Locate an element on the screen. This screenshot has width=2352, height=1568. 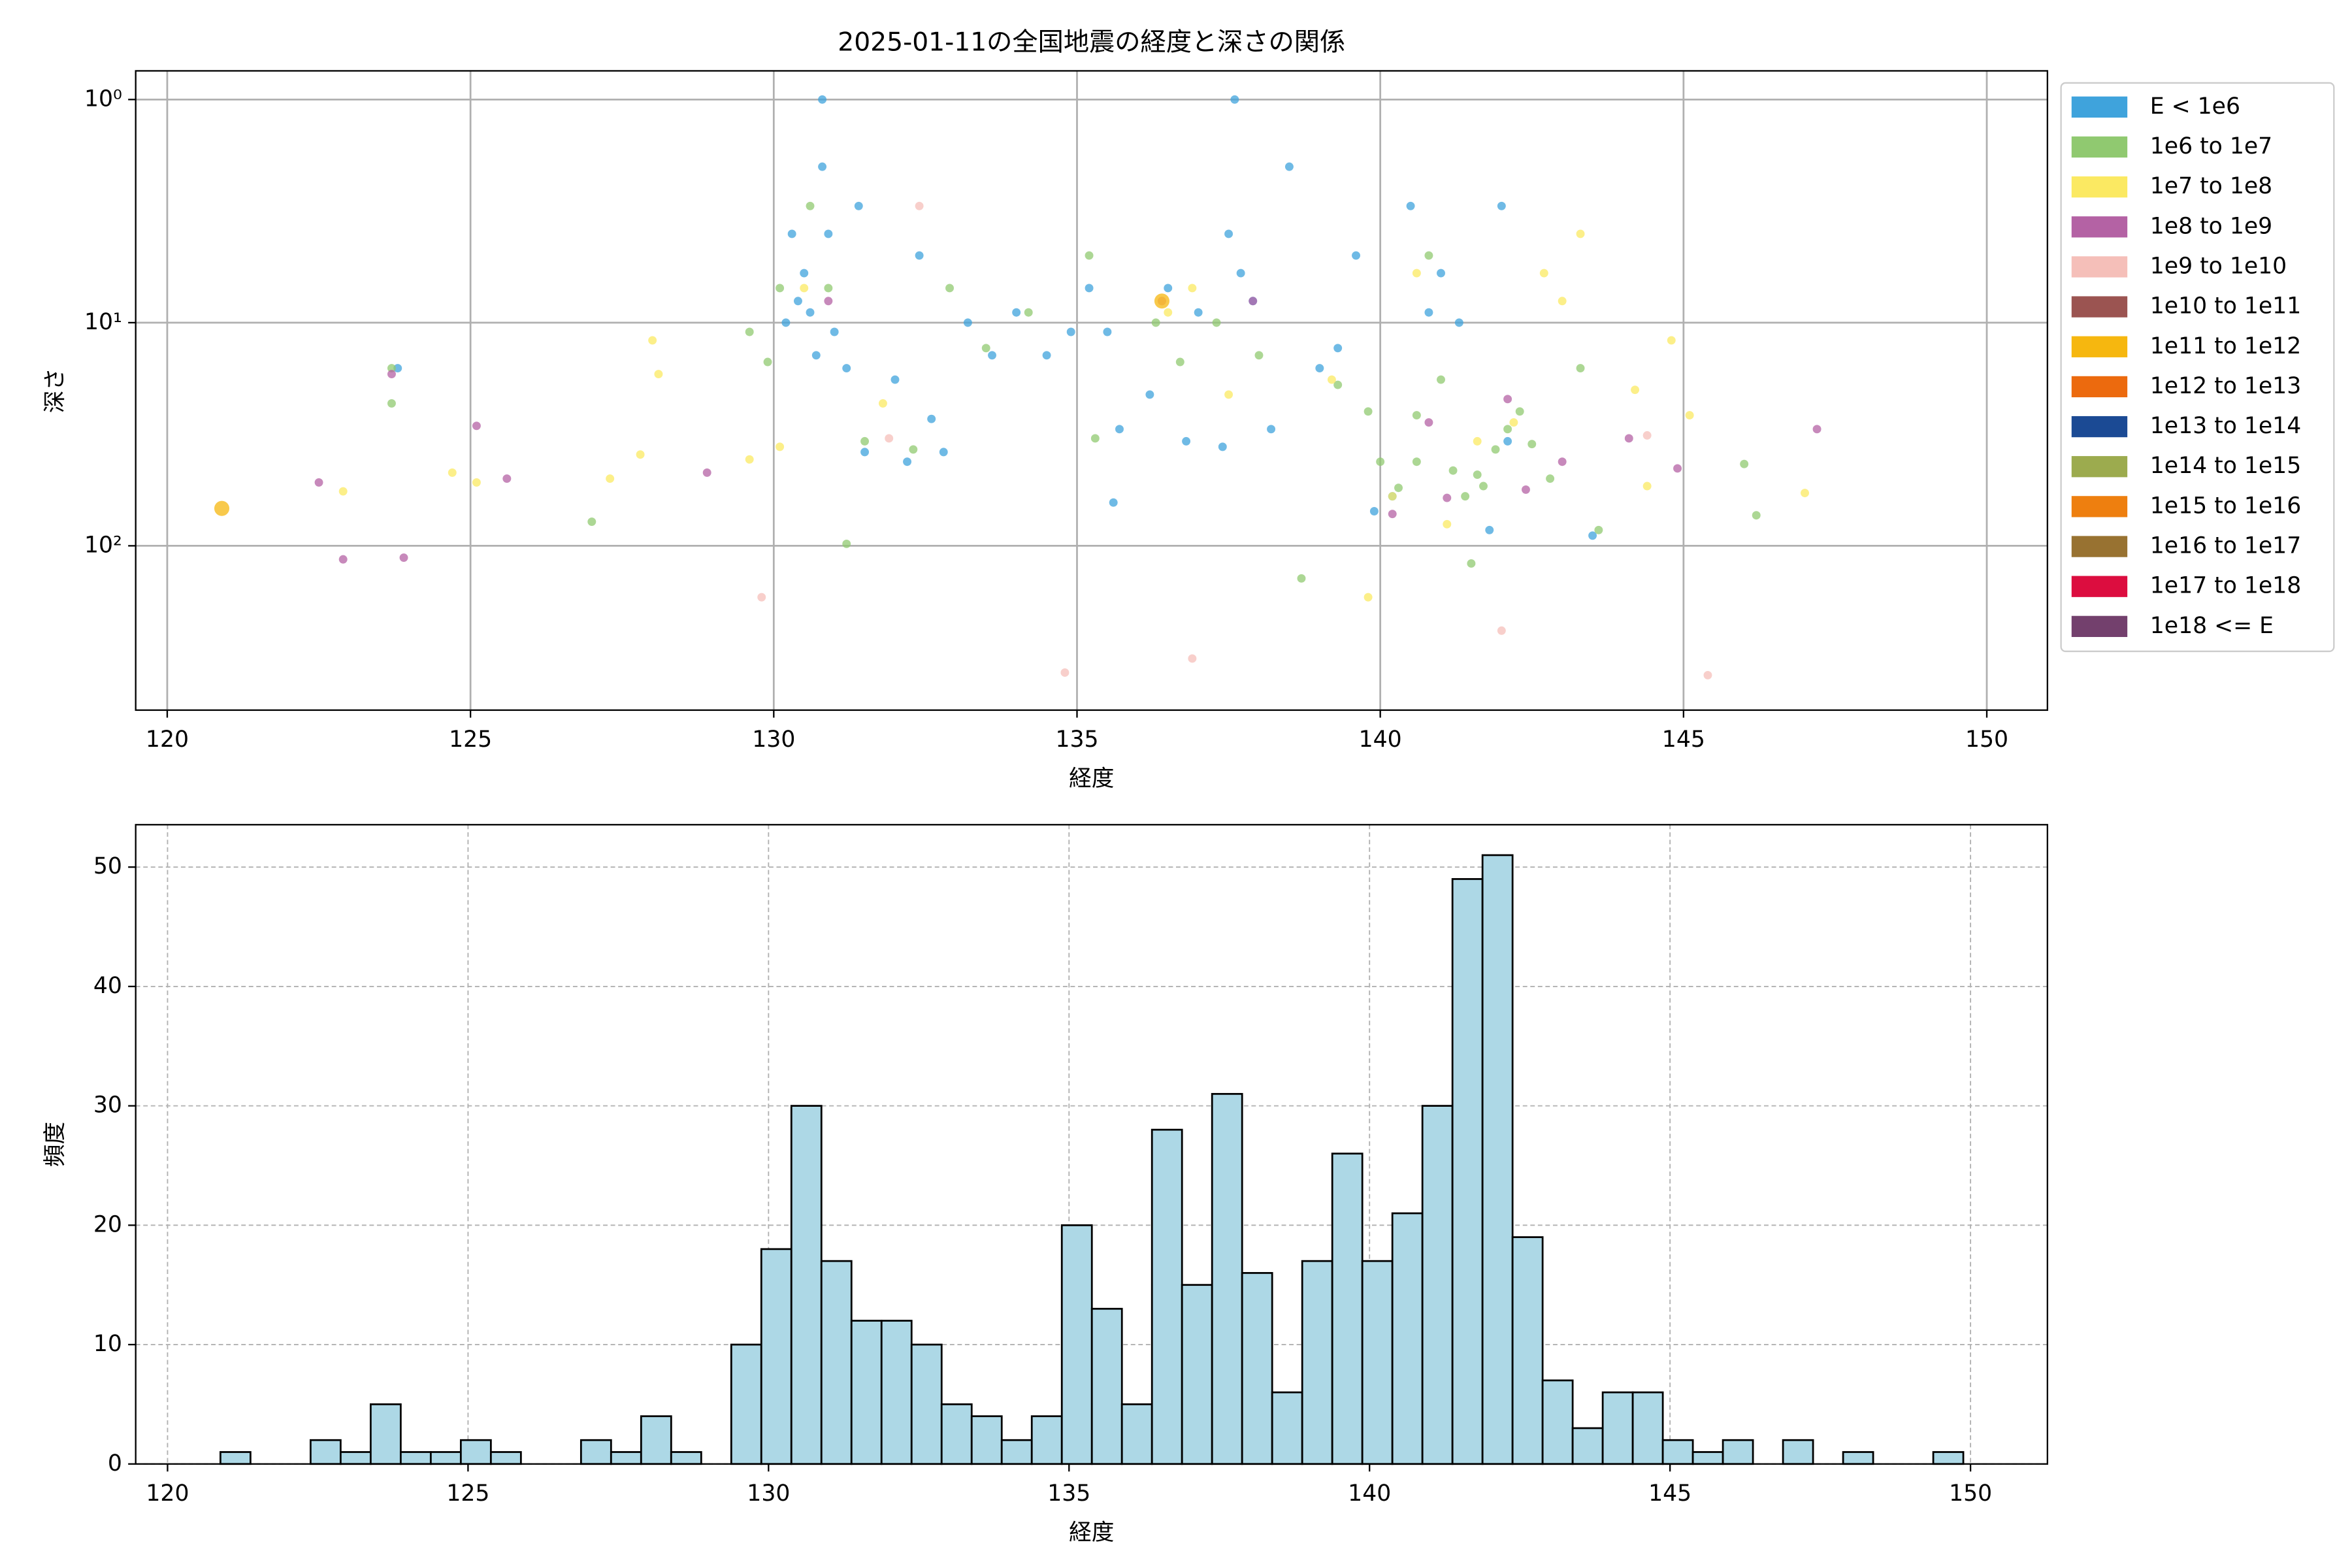
legend-label: 1e6 to 1e7 is located at coordinates (2211, 146).